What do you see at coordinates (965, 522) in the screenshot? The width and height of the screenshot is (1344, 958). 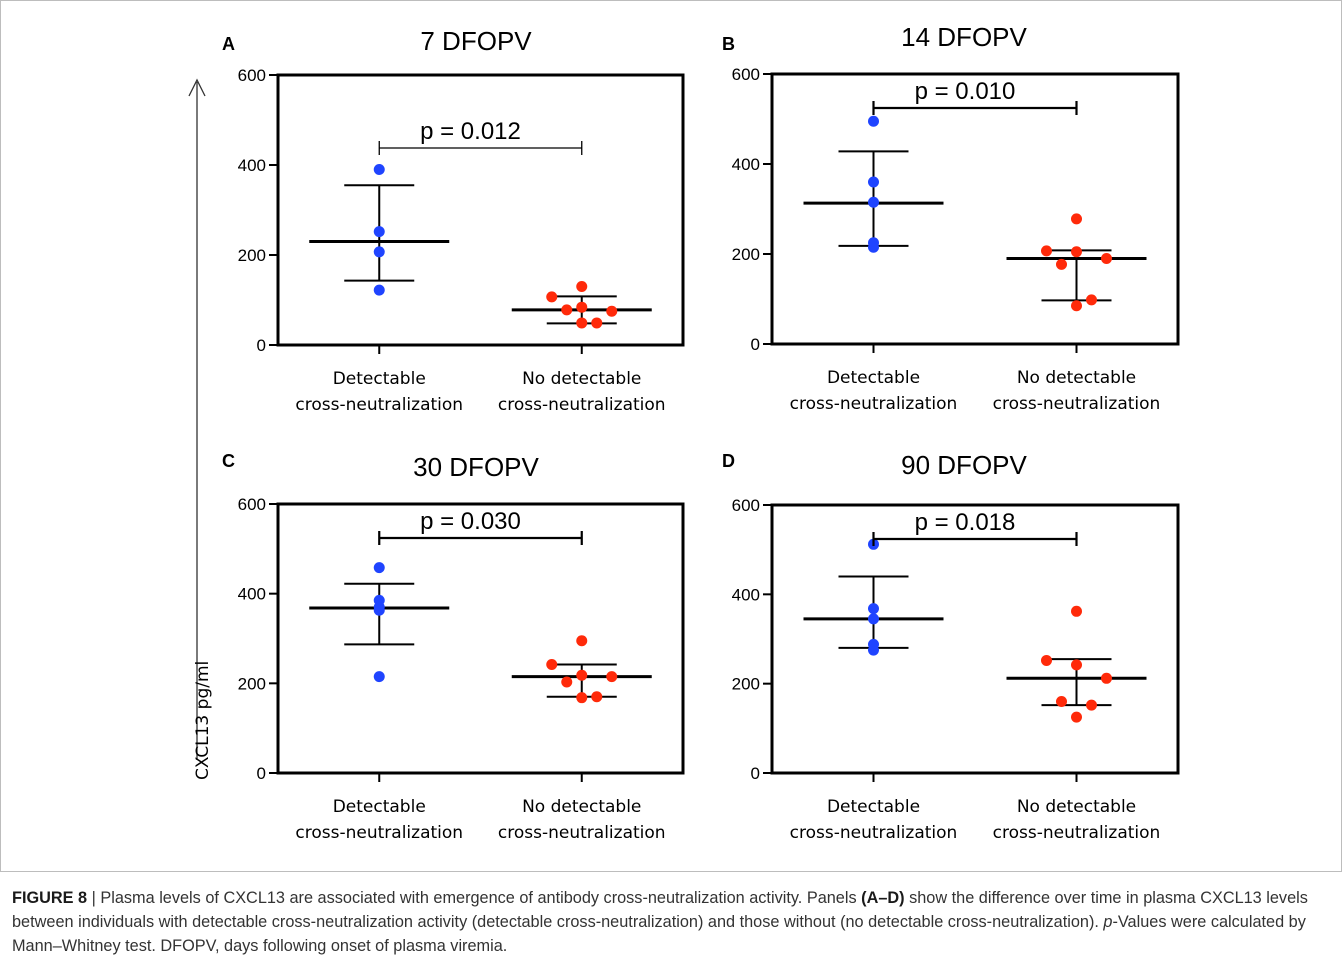 I see `p-value-label: p = 0.018` at bounding box center [965, 522].